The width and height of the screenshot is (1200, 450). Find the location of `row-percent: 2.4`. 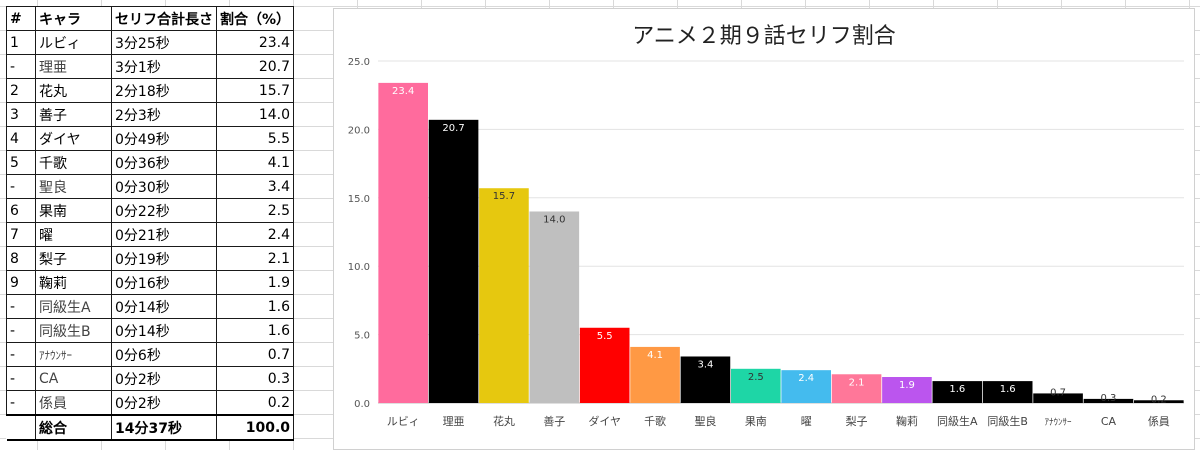

row-percent: 2.4 is located at coordinates (255, 234).